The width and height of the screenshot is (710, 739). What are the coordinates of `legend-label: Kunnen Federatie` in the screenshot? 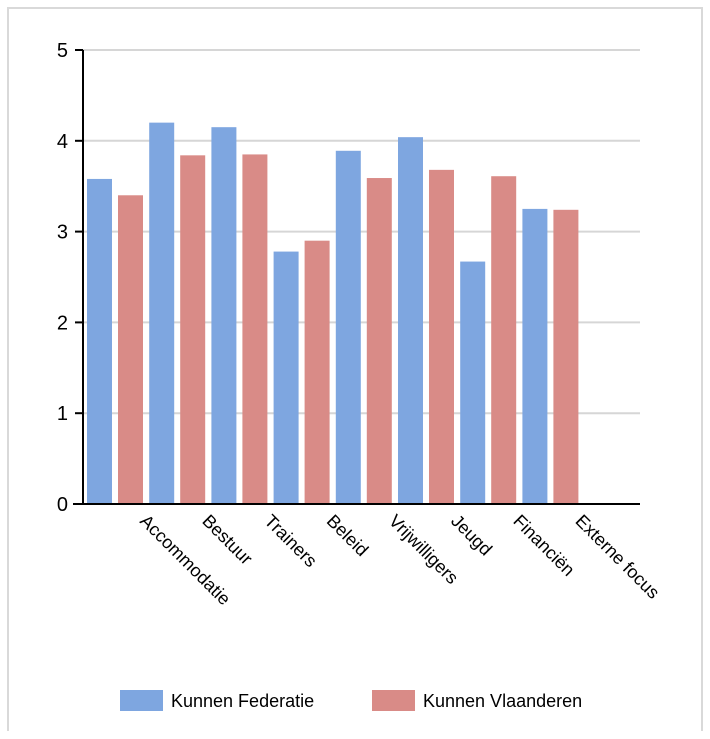 It's located at (242, 701).